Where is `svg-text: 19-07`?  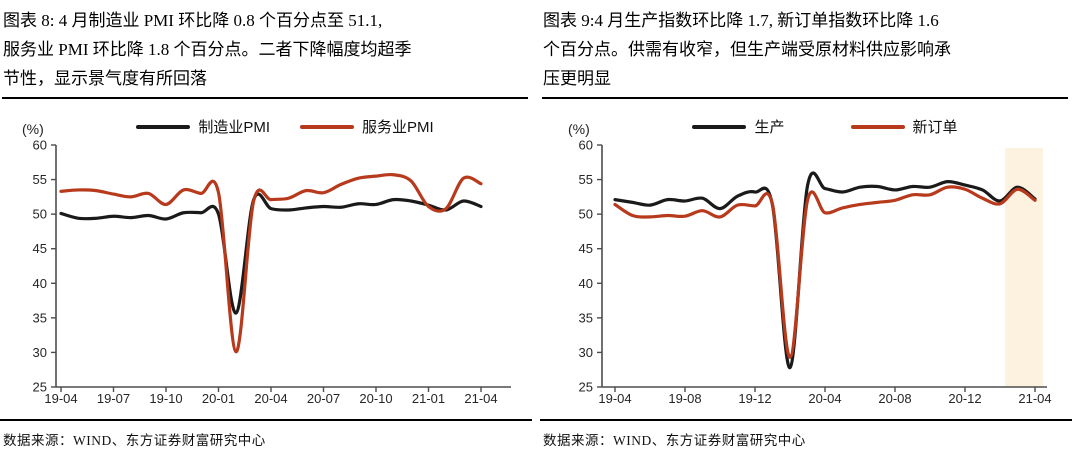 svg-text: 19-07 is located at coordinates (113, 398).